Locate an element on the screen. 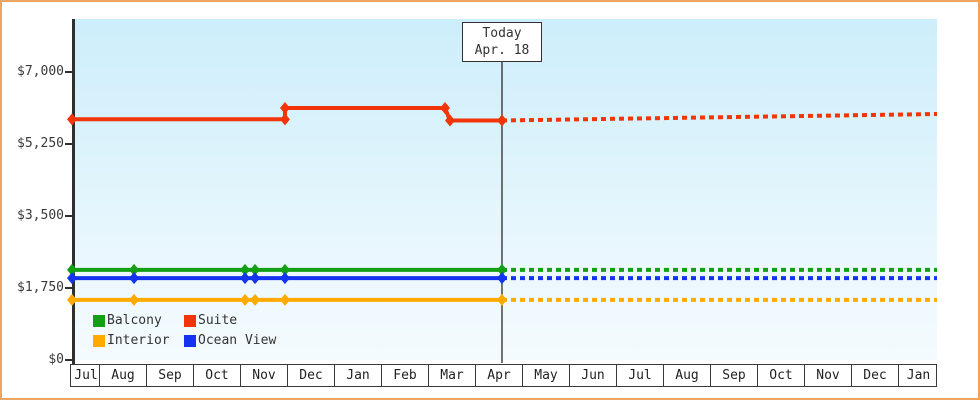 The width and height of the screenshot is (980, 402). month-label-jan-18: Jan is located at coordinates (918, 375).